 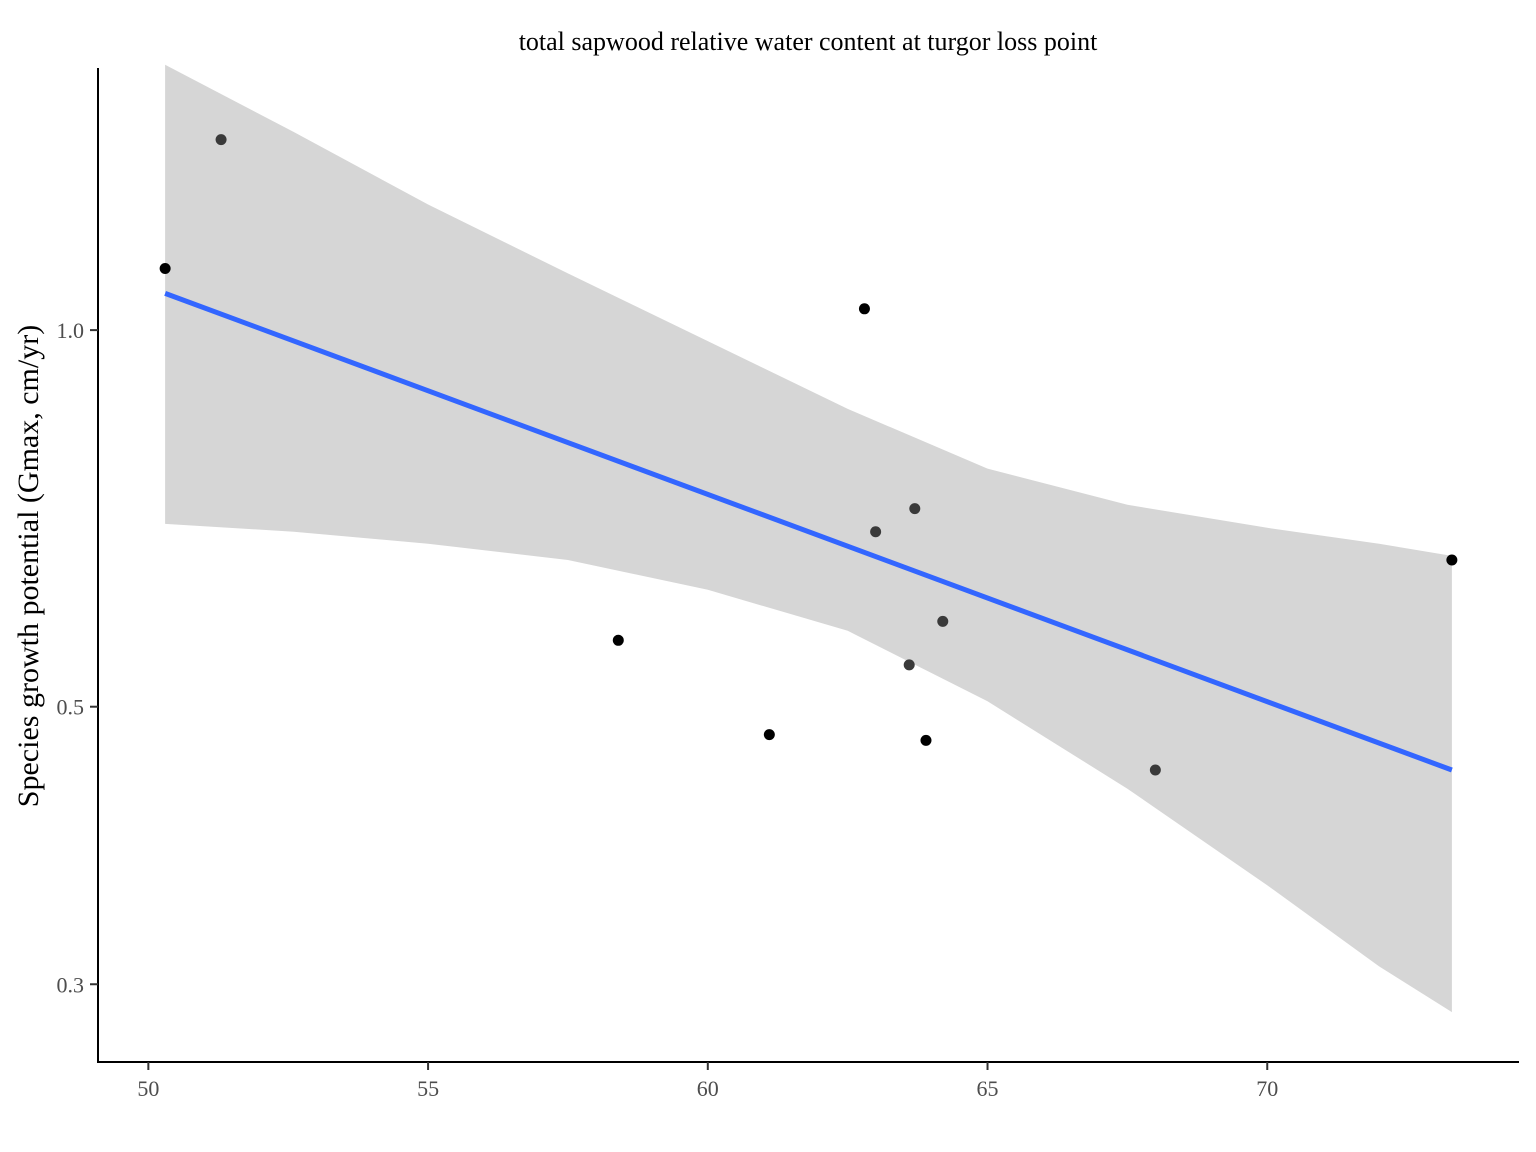 I want to click on y-tick-label: 1.0, so click(x=71, y=330).